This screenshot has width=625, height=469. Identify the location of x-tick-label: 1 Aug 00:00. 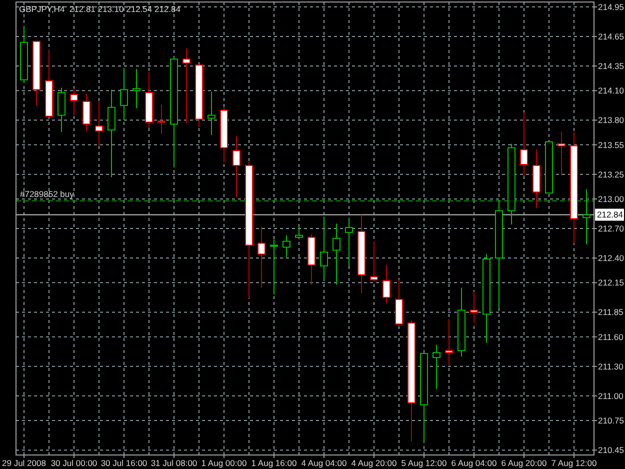
(224, 463).